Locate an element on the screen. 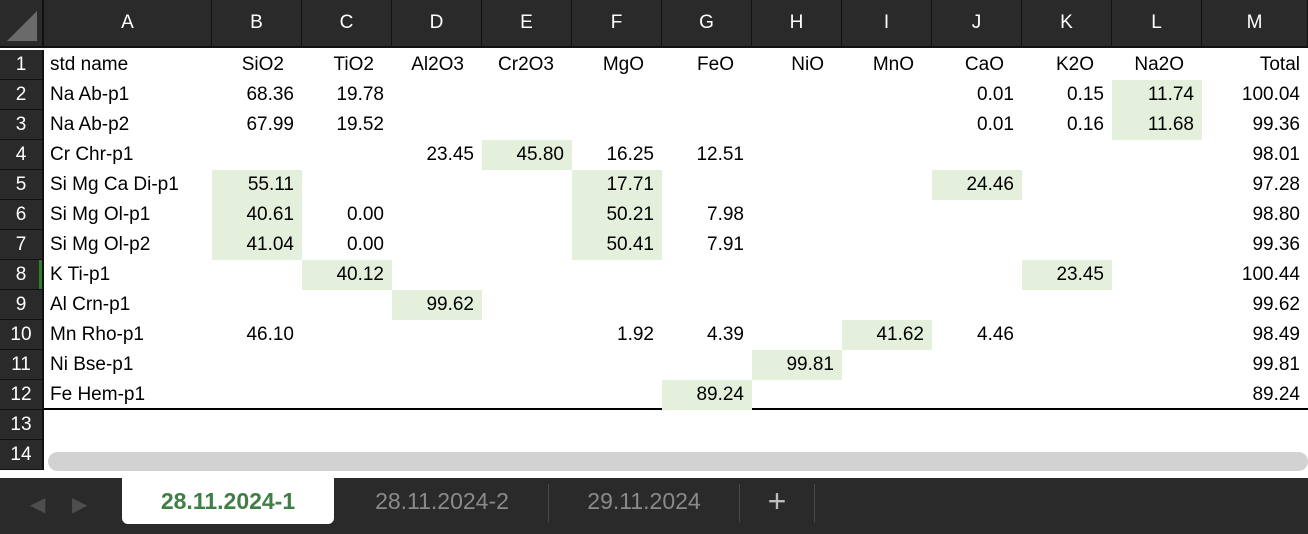 This screenshot has height=534, width=1308. value-cell: 1.92 is located at coordinates (635, 334).